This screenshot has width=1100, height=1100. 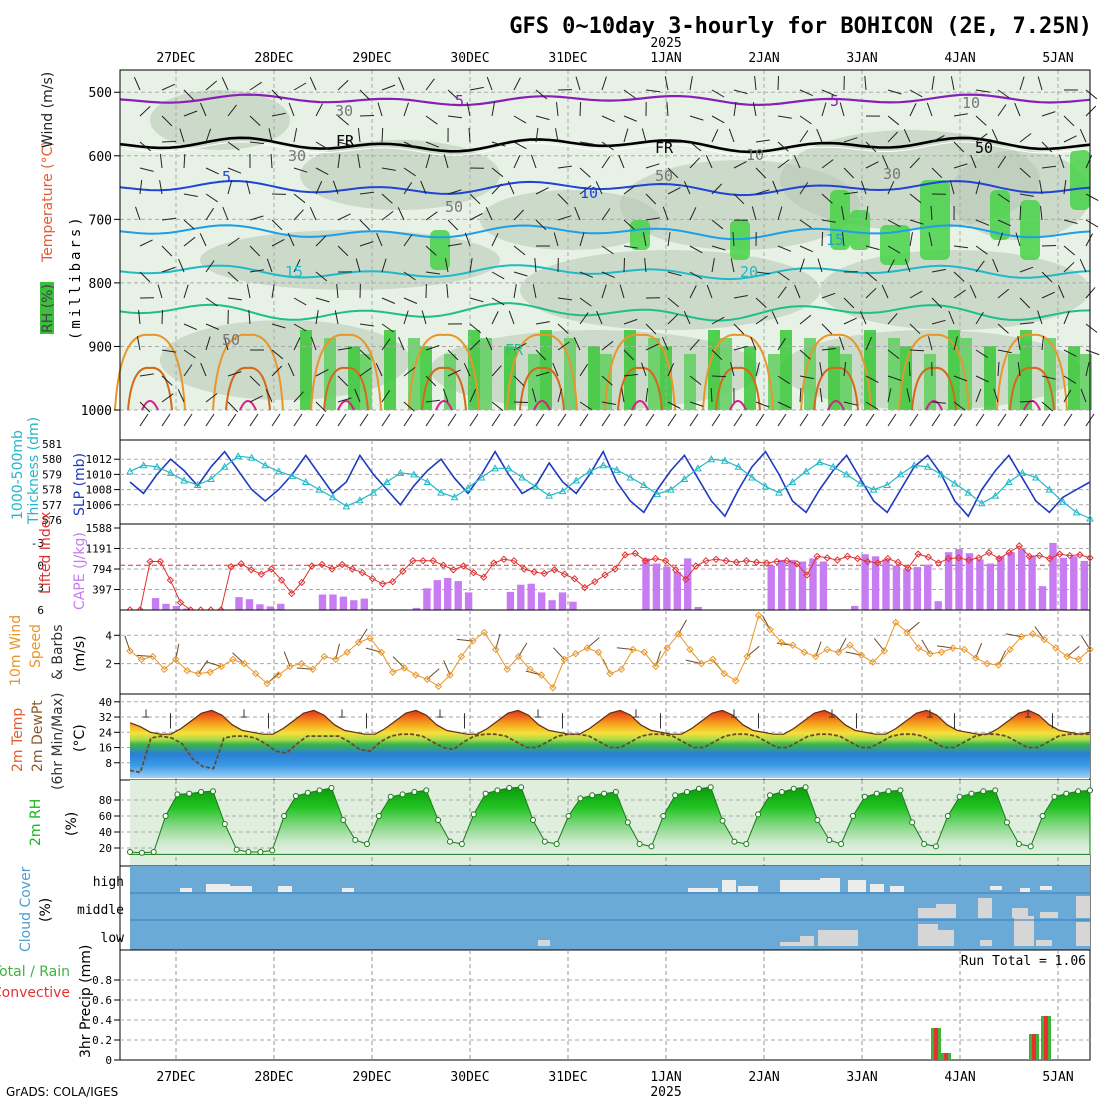 I want to click on contour-label: 5, so click(x=834, y=101).